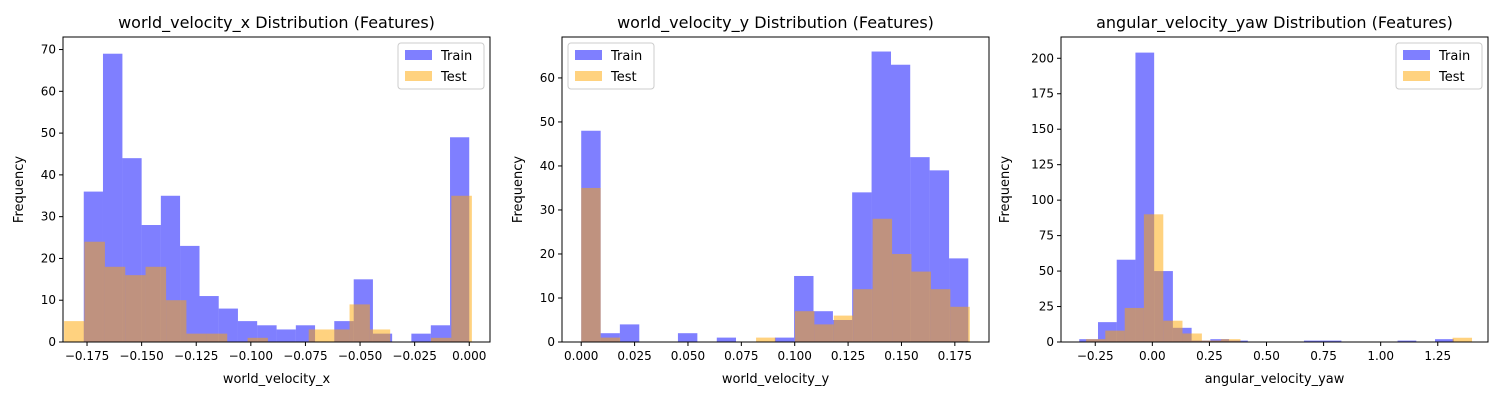 Image resolution: width=1500 pixels, height=400 pixels. What do you see at coordinates (1323, 356) in the screenshot?
I see `x-tick-label: 0.75` at bounding box center [1323, 356].